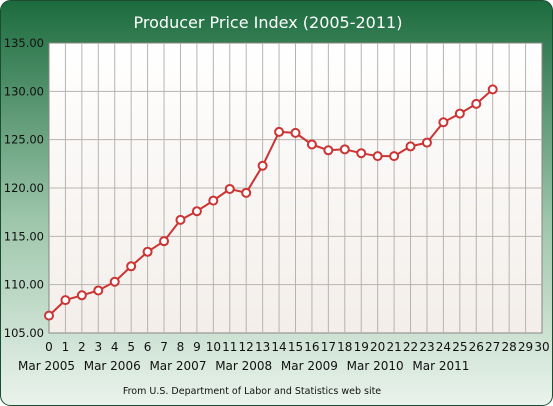  I want to click on x-tick-label: 29, so click(525, 347).